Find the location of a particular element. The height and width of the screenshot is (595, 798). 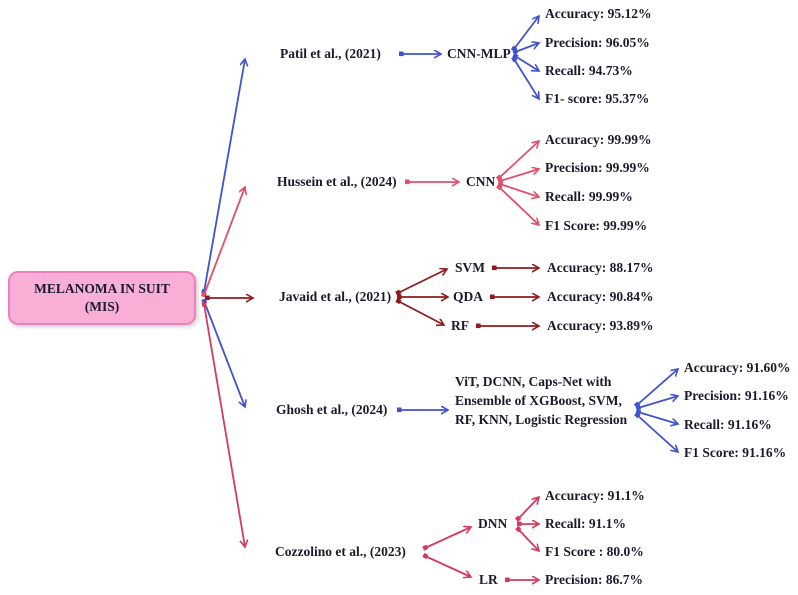

metric-javaid-svm-accuracy: Accuracy: 88.17% is located at coordinates (600, 267).